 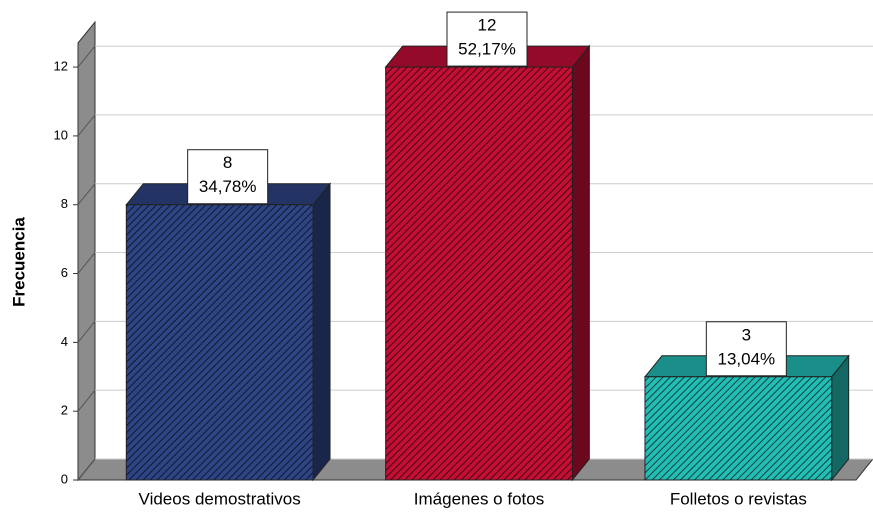 I want to click on y-axis-label: Frecuencia, so click(x=18, y=262).